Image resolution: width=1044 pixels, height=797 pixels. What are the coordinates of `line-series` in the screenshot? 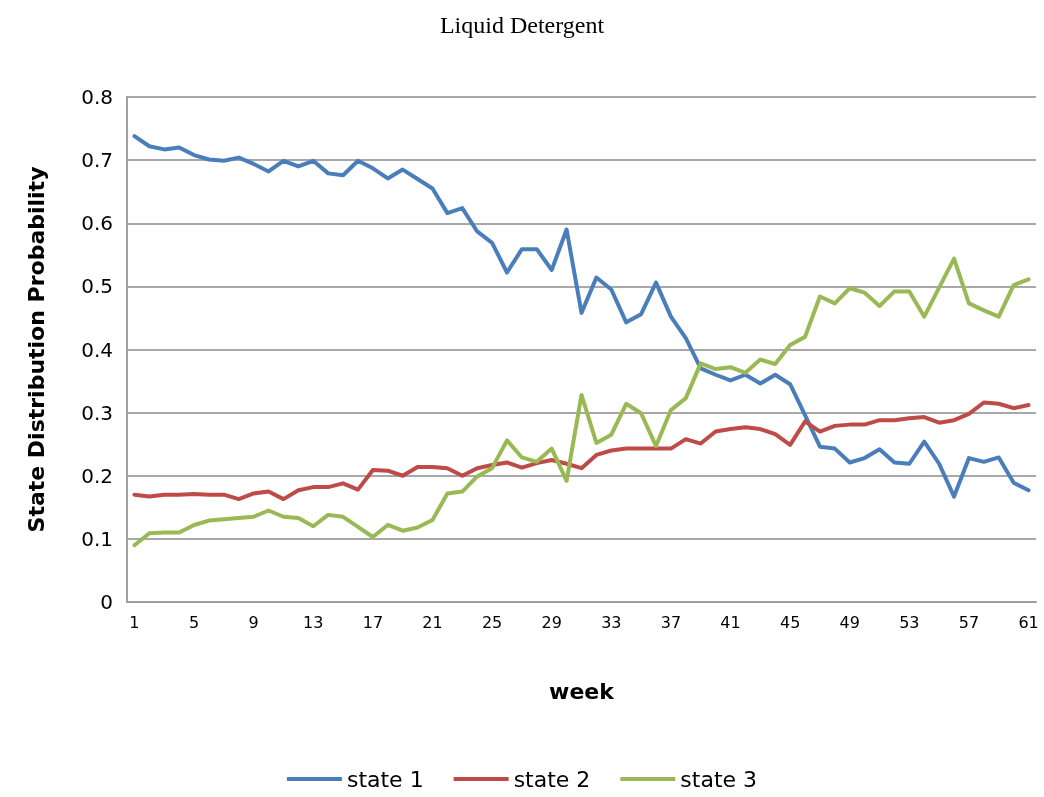 It's located at (581, 451).